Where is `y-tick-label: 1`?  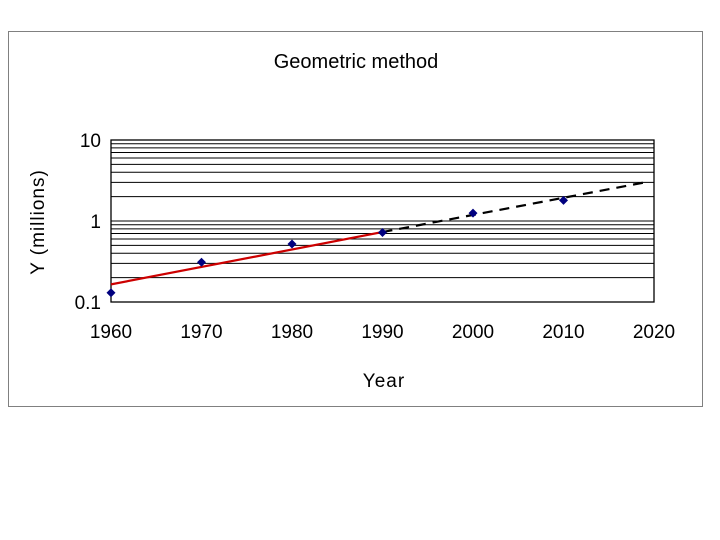
y-tick-label: 1 is located at coordinates (95, 222).